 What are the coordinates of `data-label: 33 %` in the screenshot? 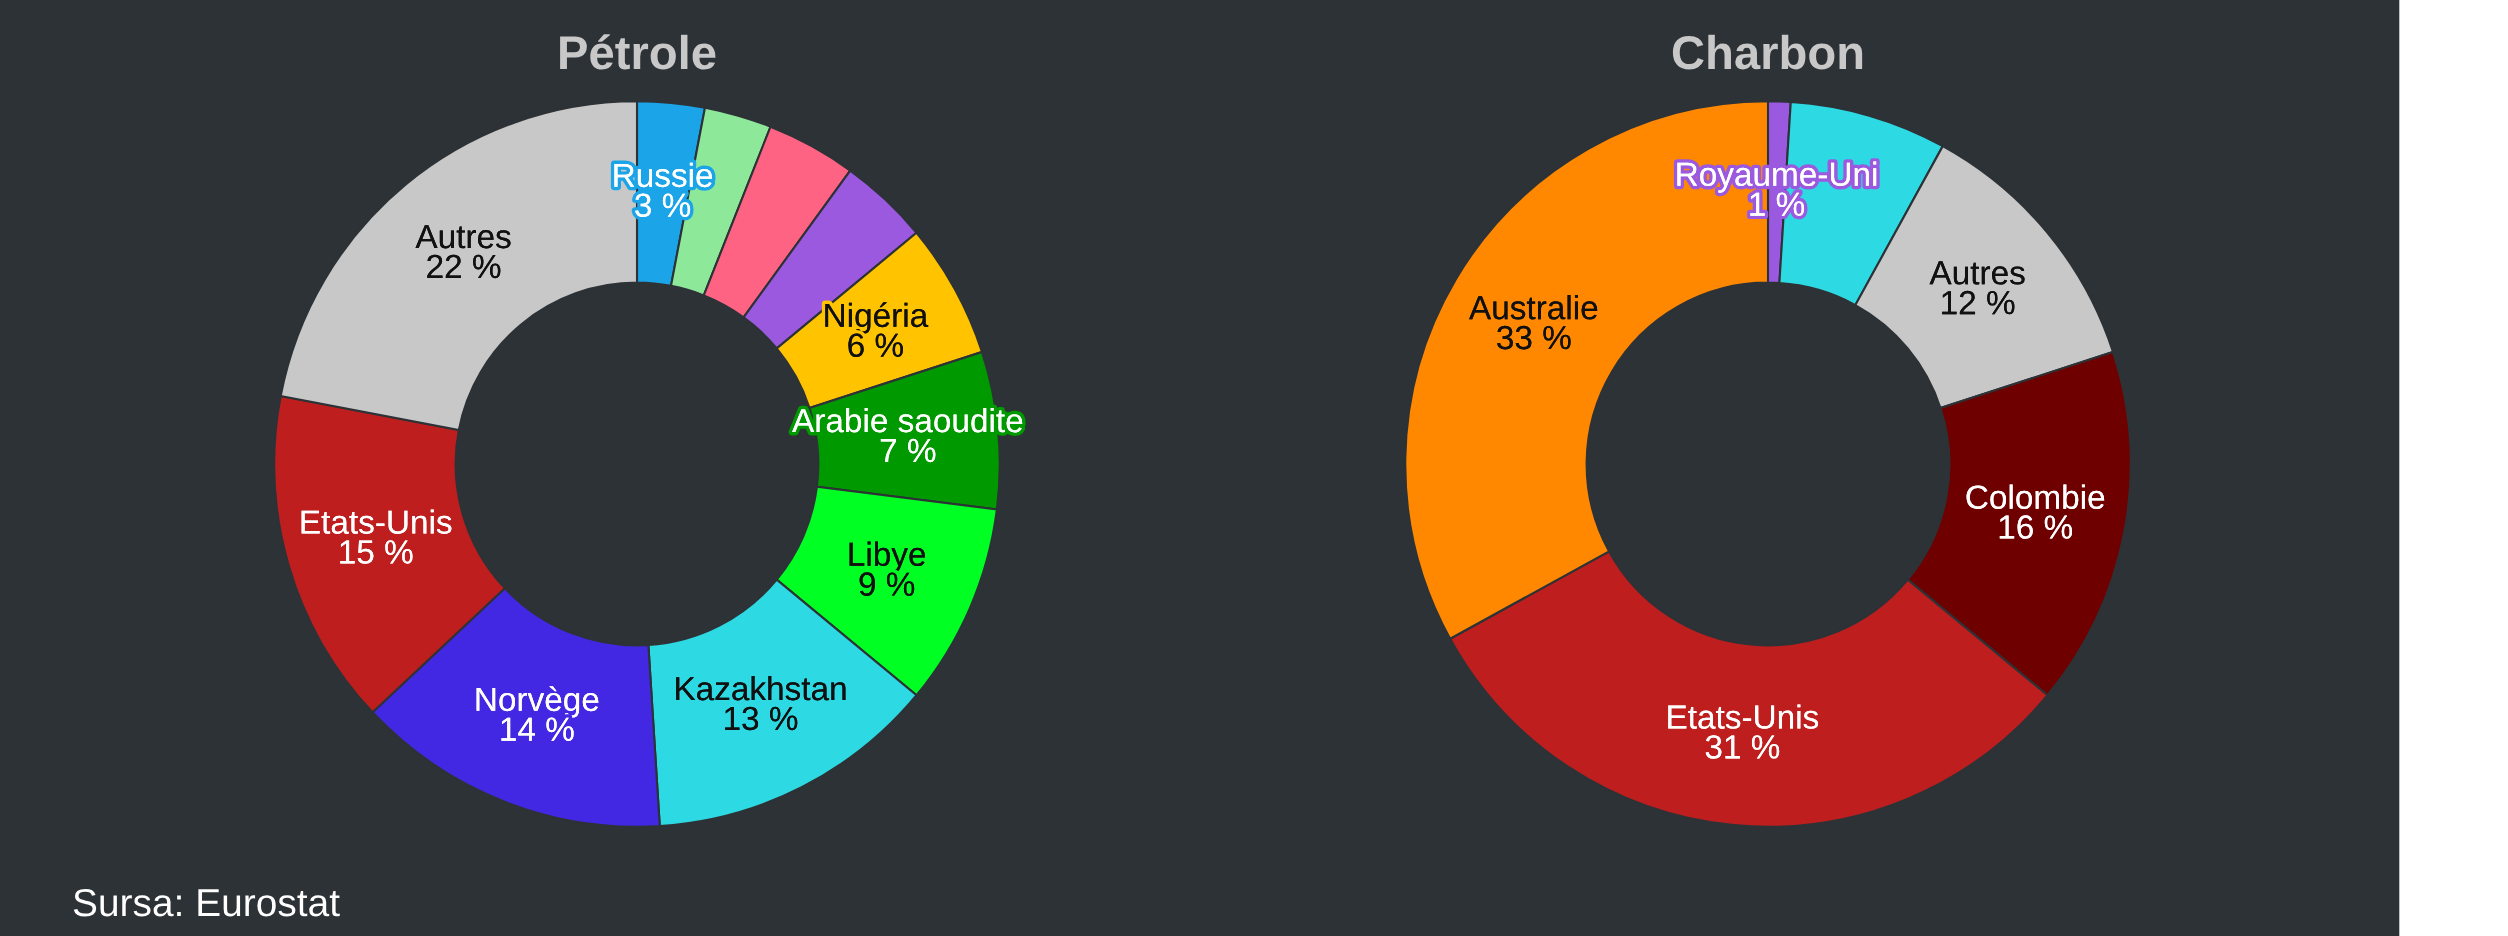 It's located at (1534, 337).